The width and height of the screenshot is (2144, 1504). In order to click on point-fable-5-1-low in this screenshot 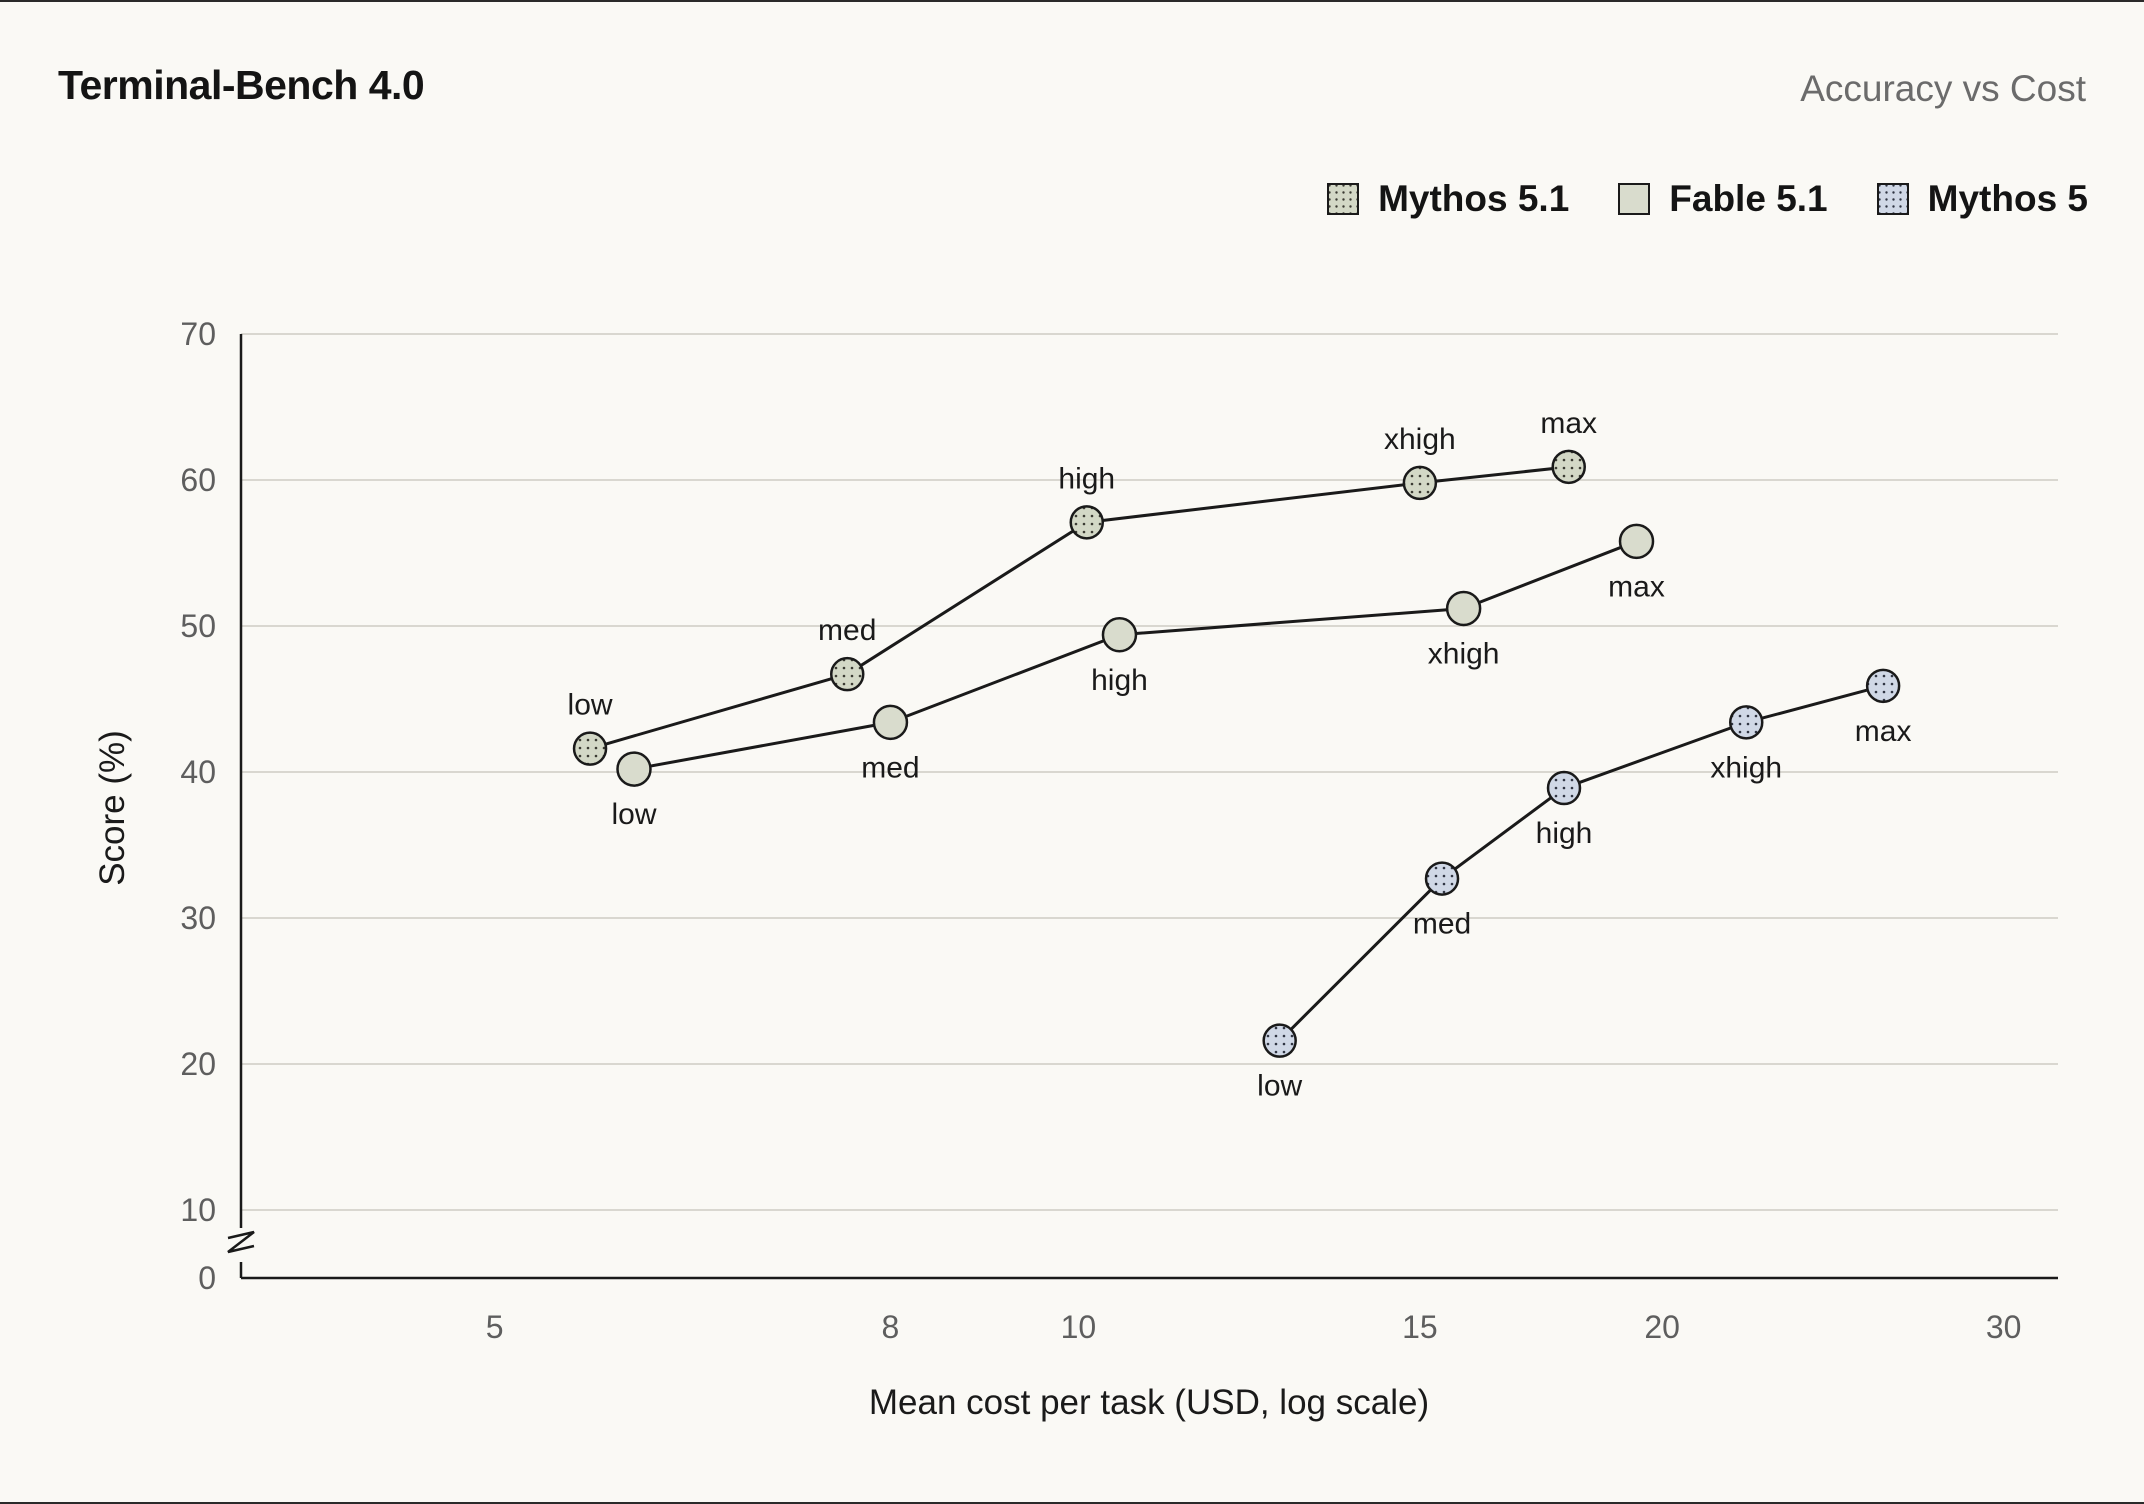, I will do `click(634, 769)`.